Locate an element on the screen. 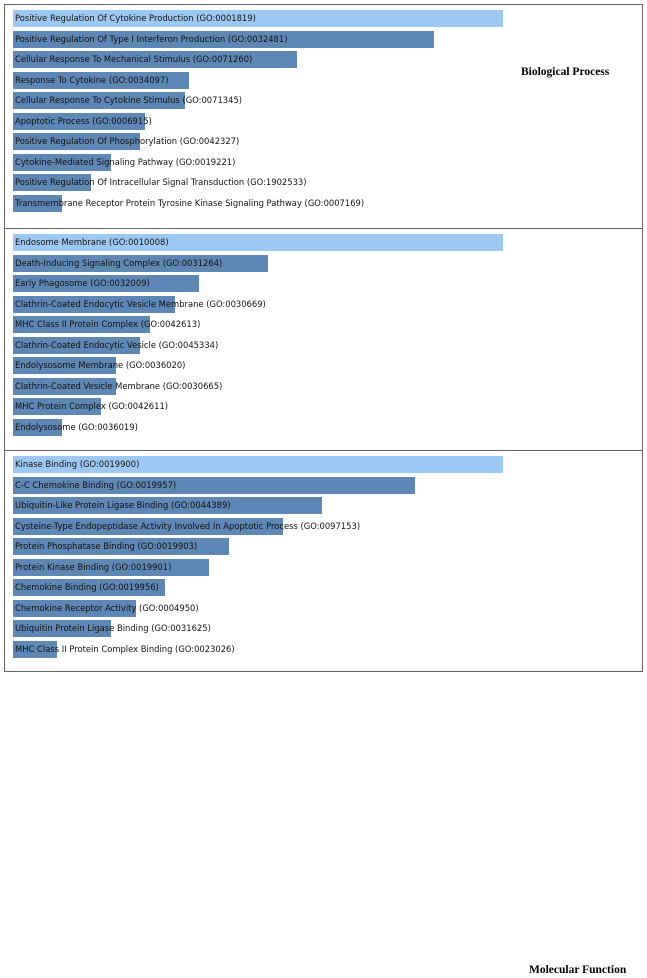 The width and height of the screenshot is (647, 978). bar-label: Chemokine Receptor Activity (GO:0004950) is located at coordinates (107, 607).